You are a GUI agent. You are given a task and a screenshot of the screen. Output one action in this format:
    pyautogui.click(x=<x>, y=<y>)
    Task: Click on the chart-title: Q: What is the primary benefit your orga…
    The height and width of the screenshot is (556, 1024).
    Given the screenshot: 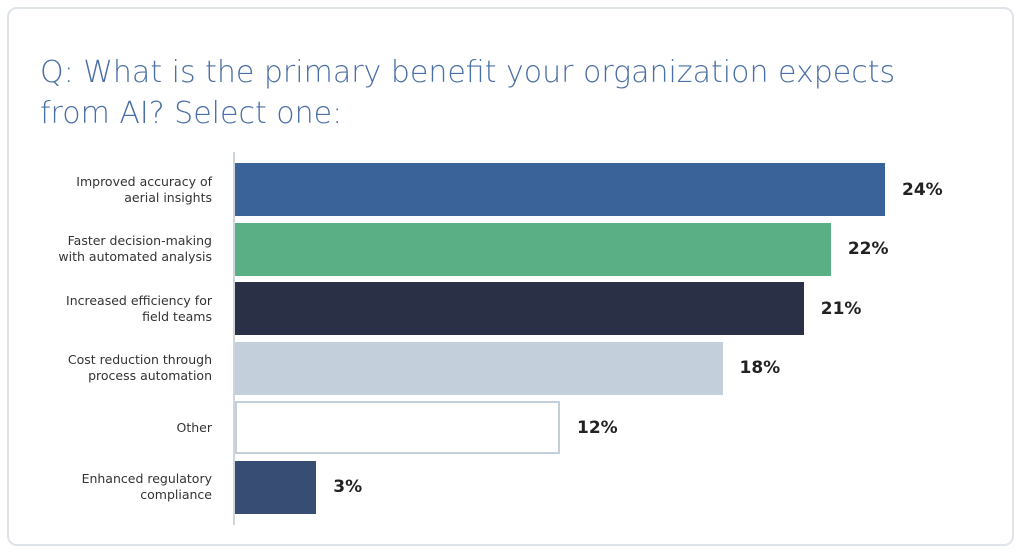 What is the action you would take?
    pyautogui.click(x=468, y=93)
    